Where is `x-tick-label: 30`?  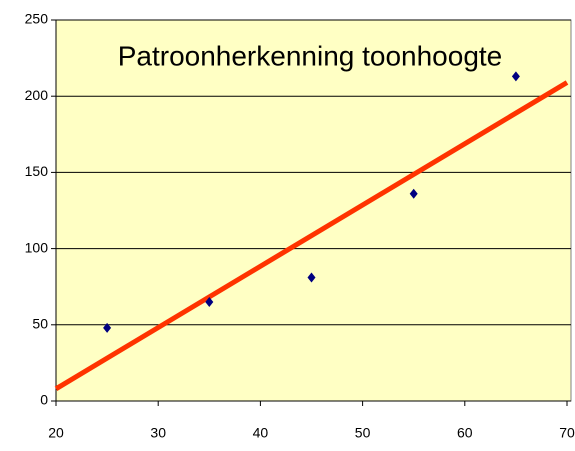 x-tick-label: 30 is located at coordinates (158, 433).